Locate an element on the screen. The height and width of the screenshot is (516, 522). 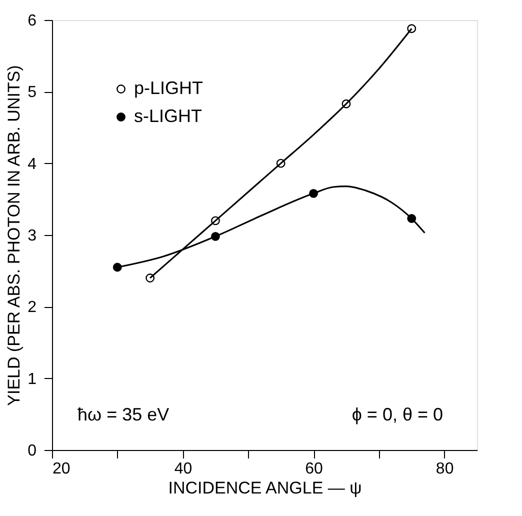
legend-label: p-LIGHT is located at coordinates (169, 88).